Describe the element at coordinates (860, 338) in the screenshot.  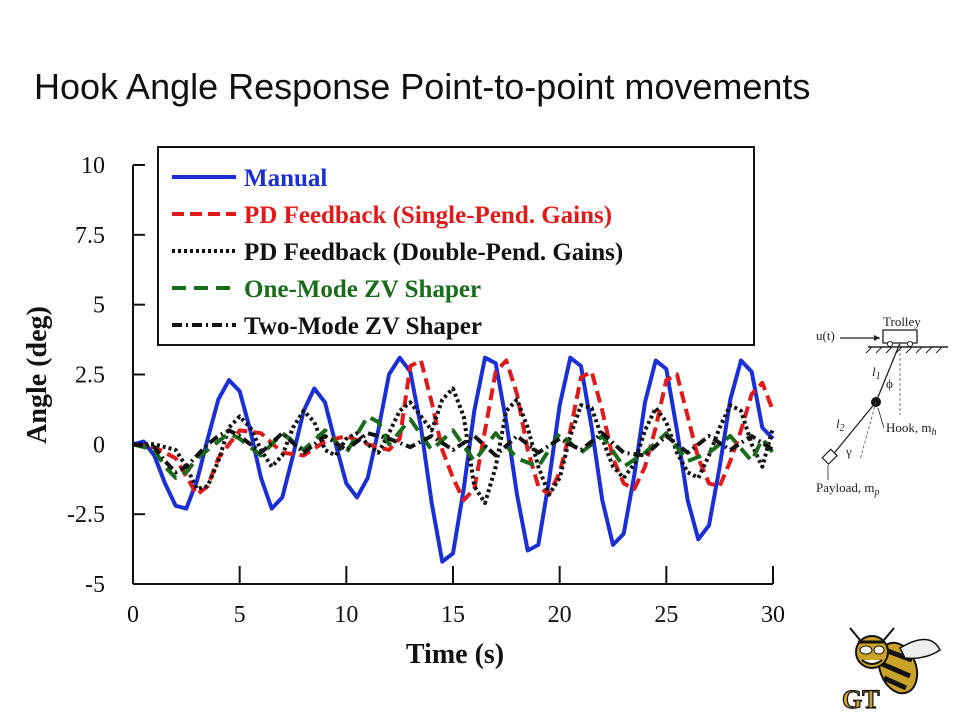
I see `input-force-arrow` at that location.